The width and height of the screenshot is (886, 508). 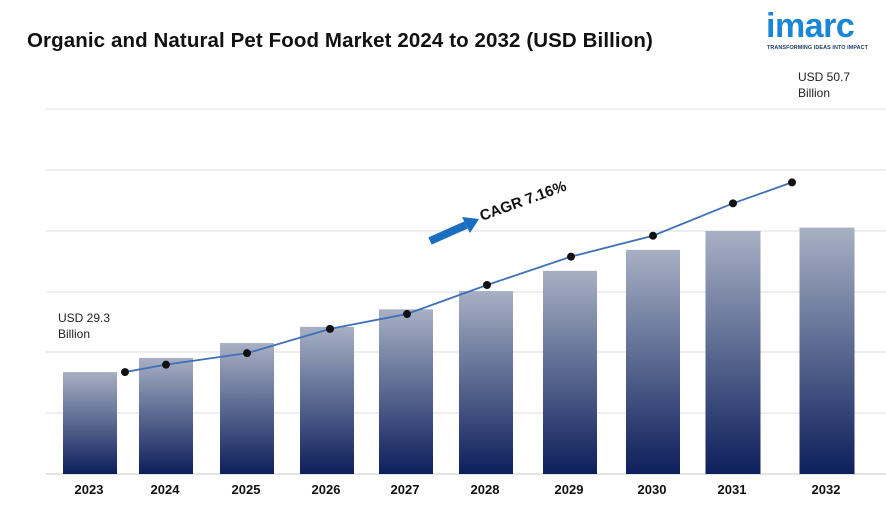 I want to click on x-tick-label: 2027, so click(x=405, y=489).